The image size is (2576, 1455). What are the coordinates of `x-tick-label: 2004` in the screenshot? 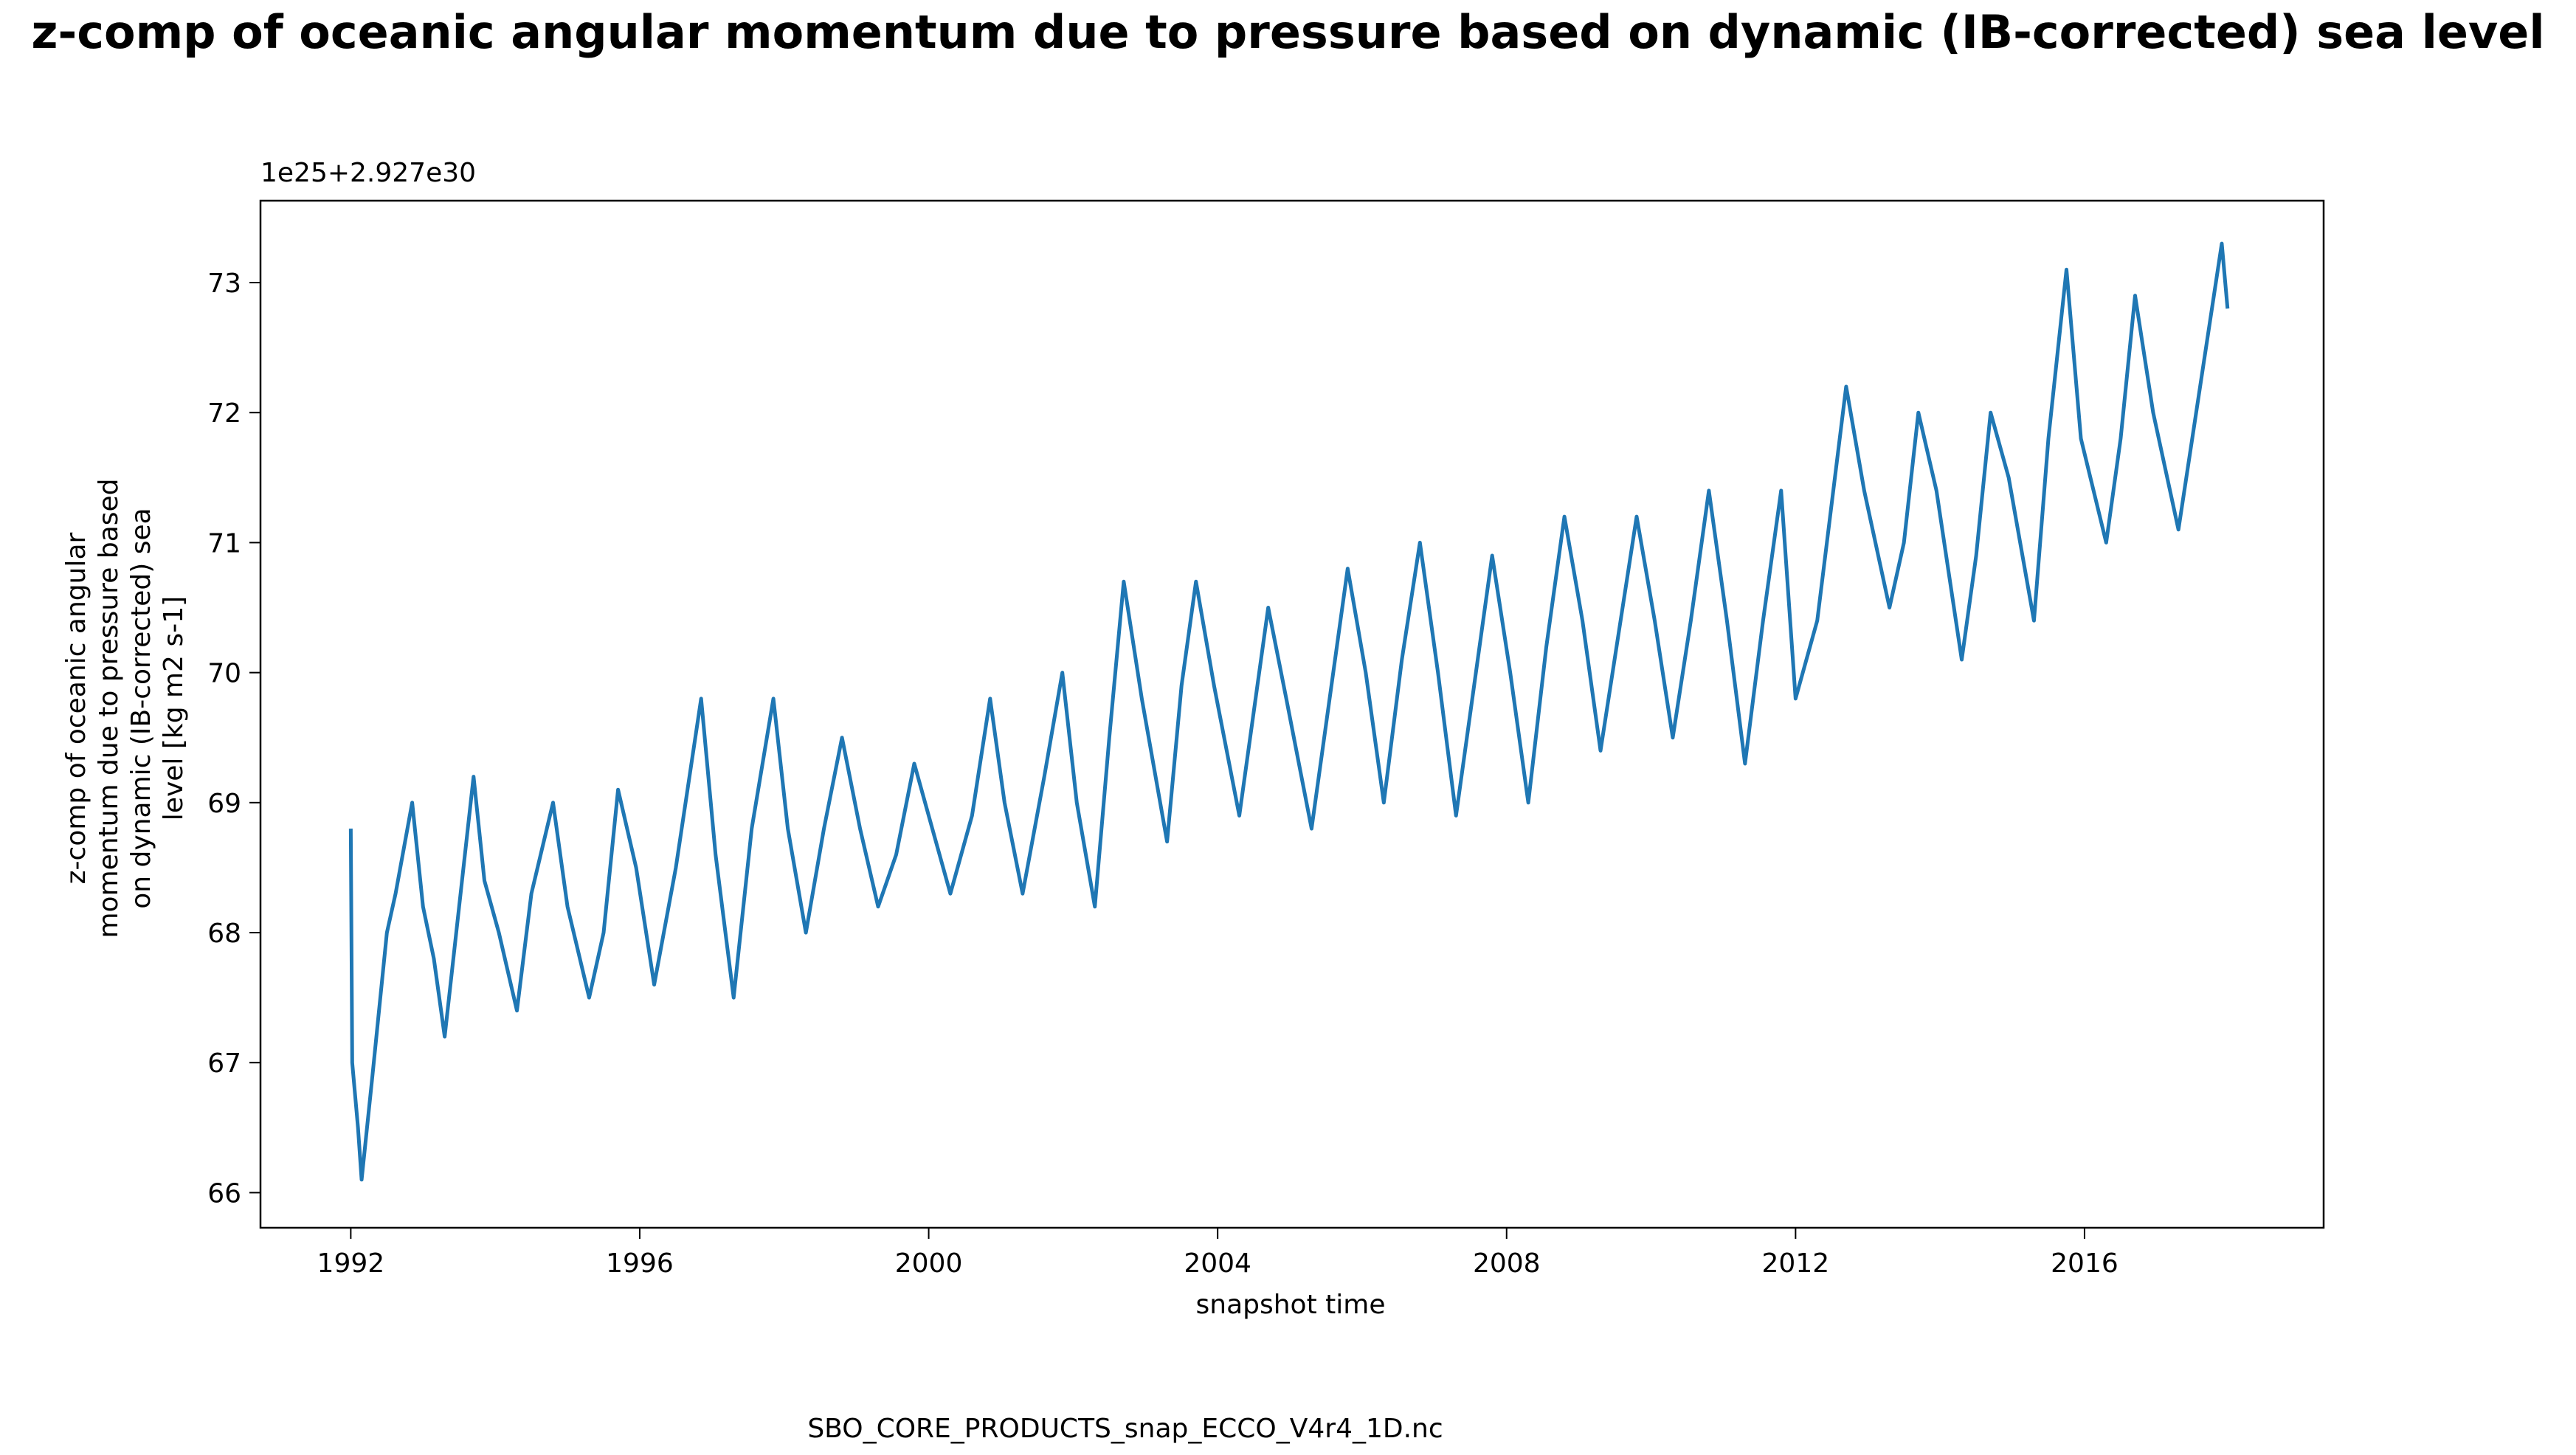 It's located at (1218, 1263).